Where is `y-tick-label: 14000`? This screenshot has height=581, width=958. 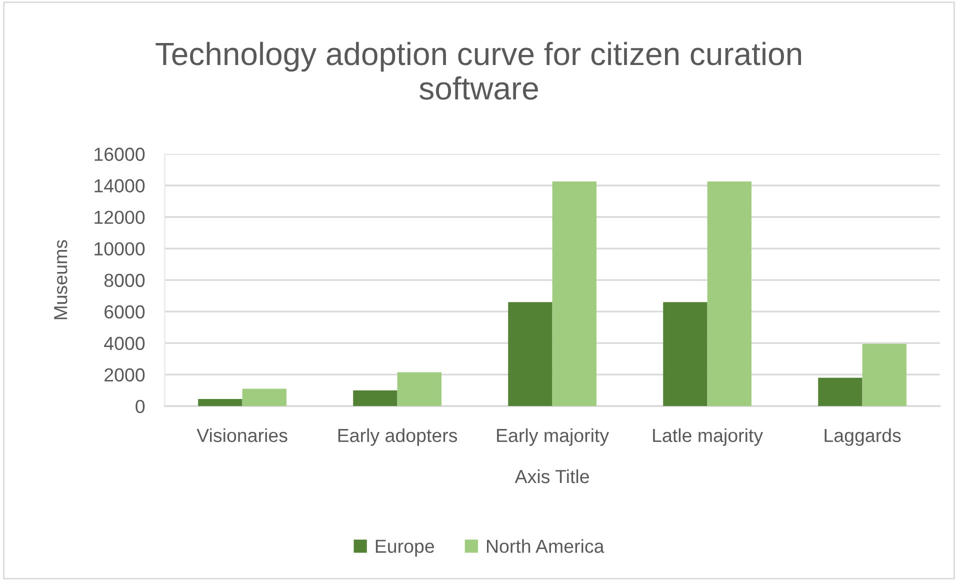
y-tick-label: 14000 is located at coordinates (119, 185).